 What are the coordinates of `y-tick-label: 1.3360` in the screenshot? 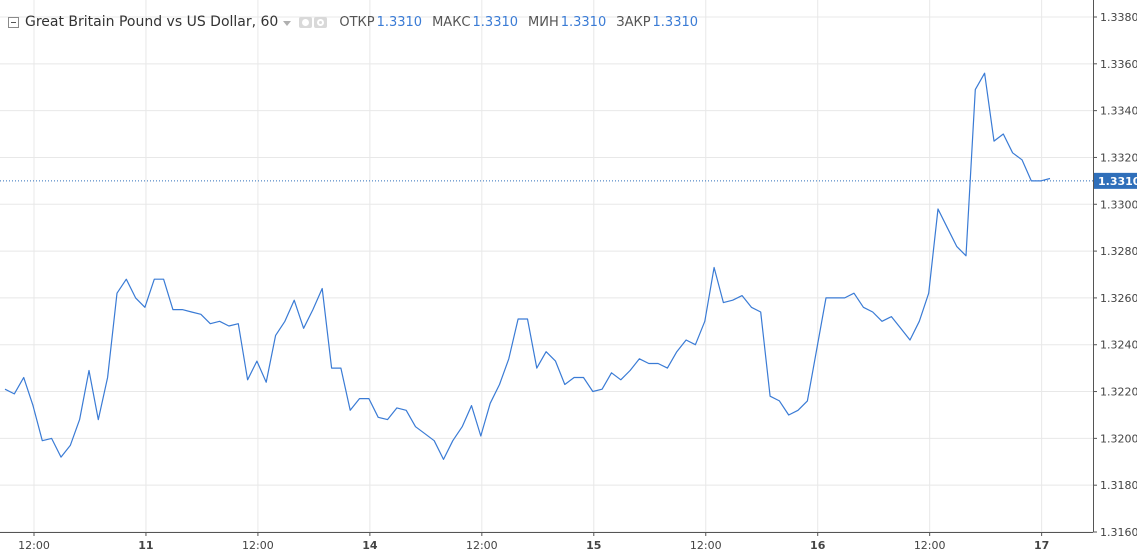 It's located at (1118, 64).